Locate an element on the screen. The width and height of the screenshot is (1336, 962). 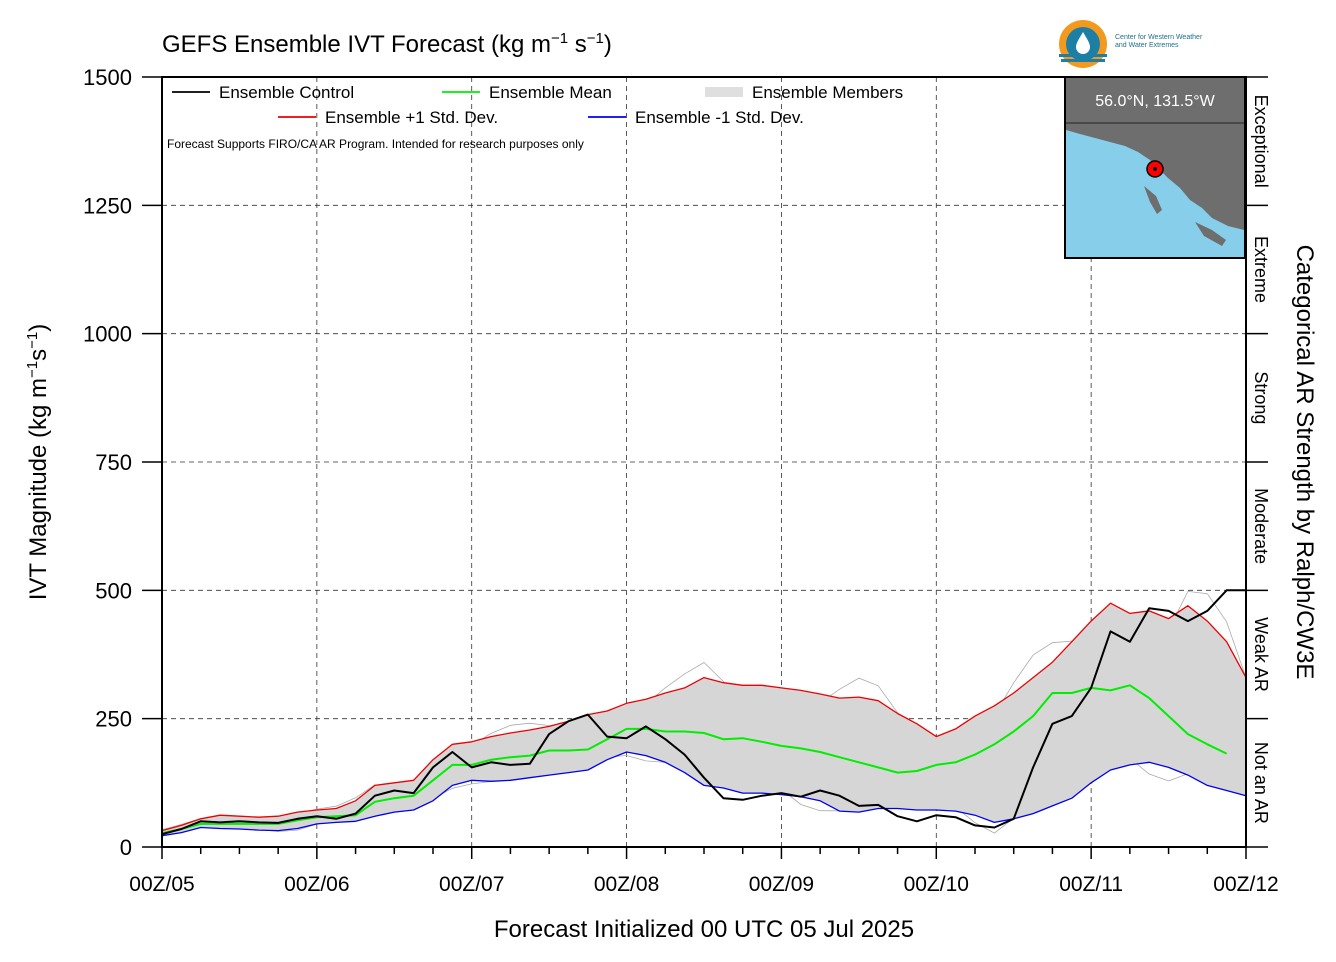
category-label-4: Extreme is located at coordinates (1261, 269).